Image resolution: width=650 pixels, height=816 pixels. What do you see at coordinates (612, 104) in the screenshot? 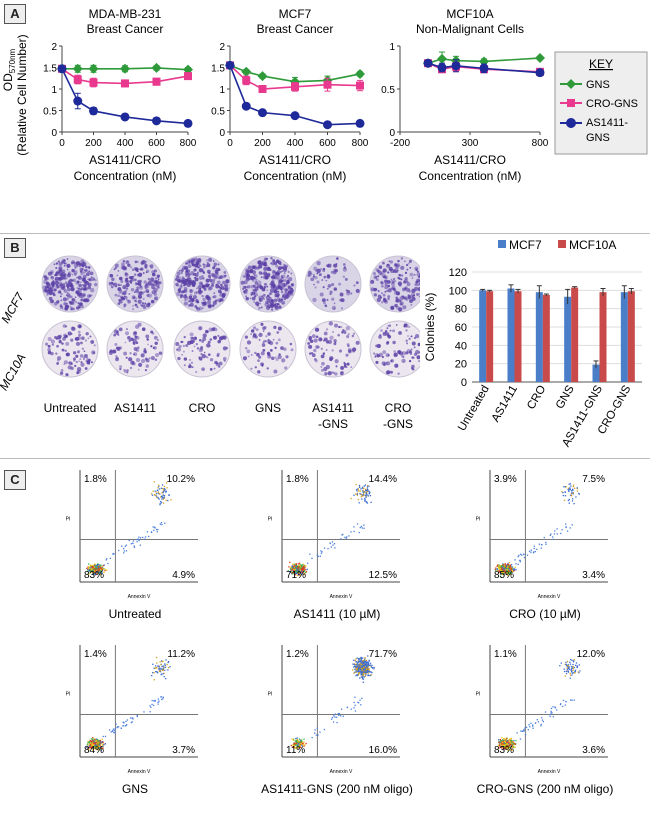
I see `legend-cro-gns: CRO-GNS` at bounding box center [612, 104].